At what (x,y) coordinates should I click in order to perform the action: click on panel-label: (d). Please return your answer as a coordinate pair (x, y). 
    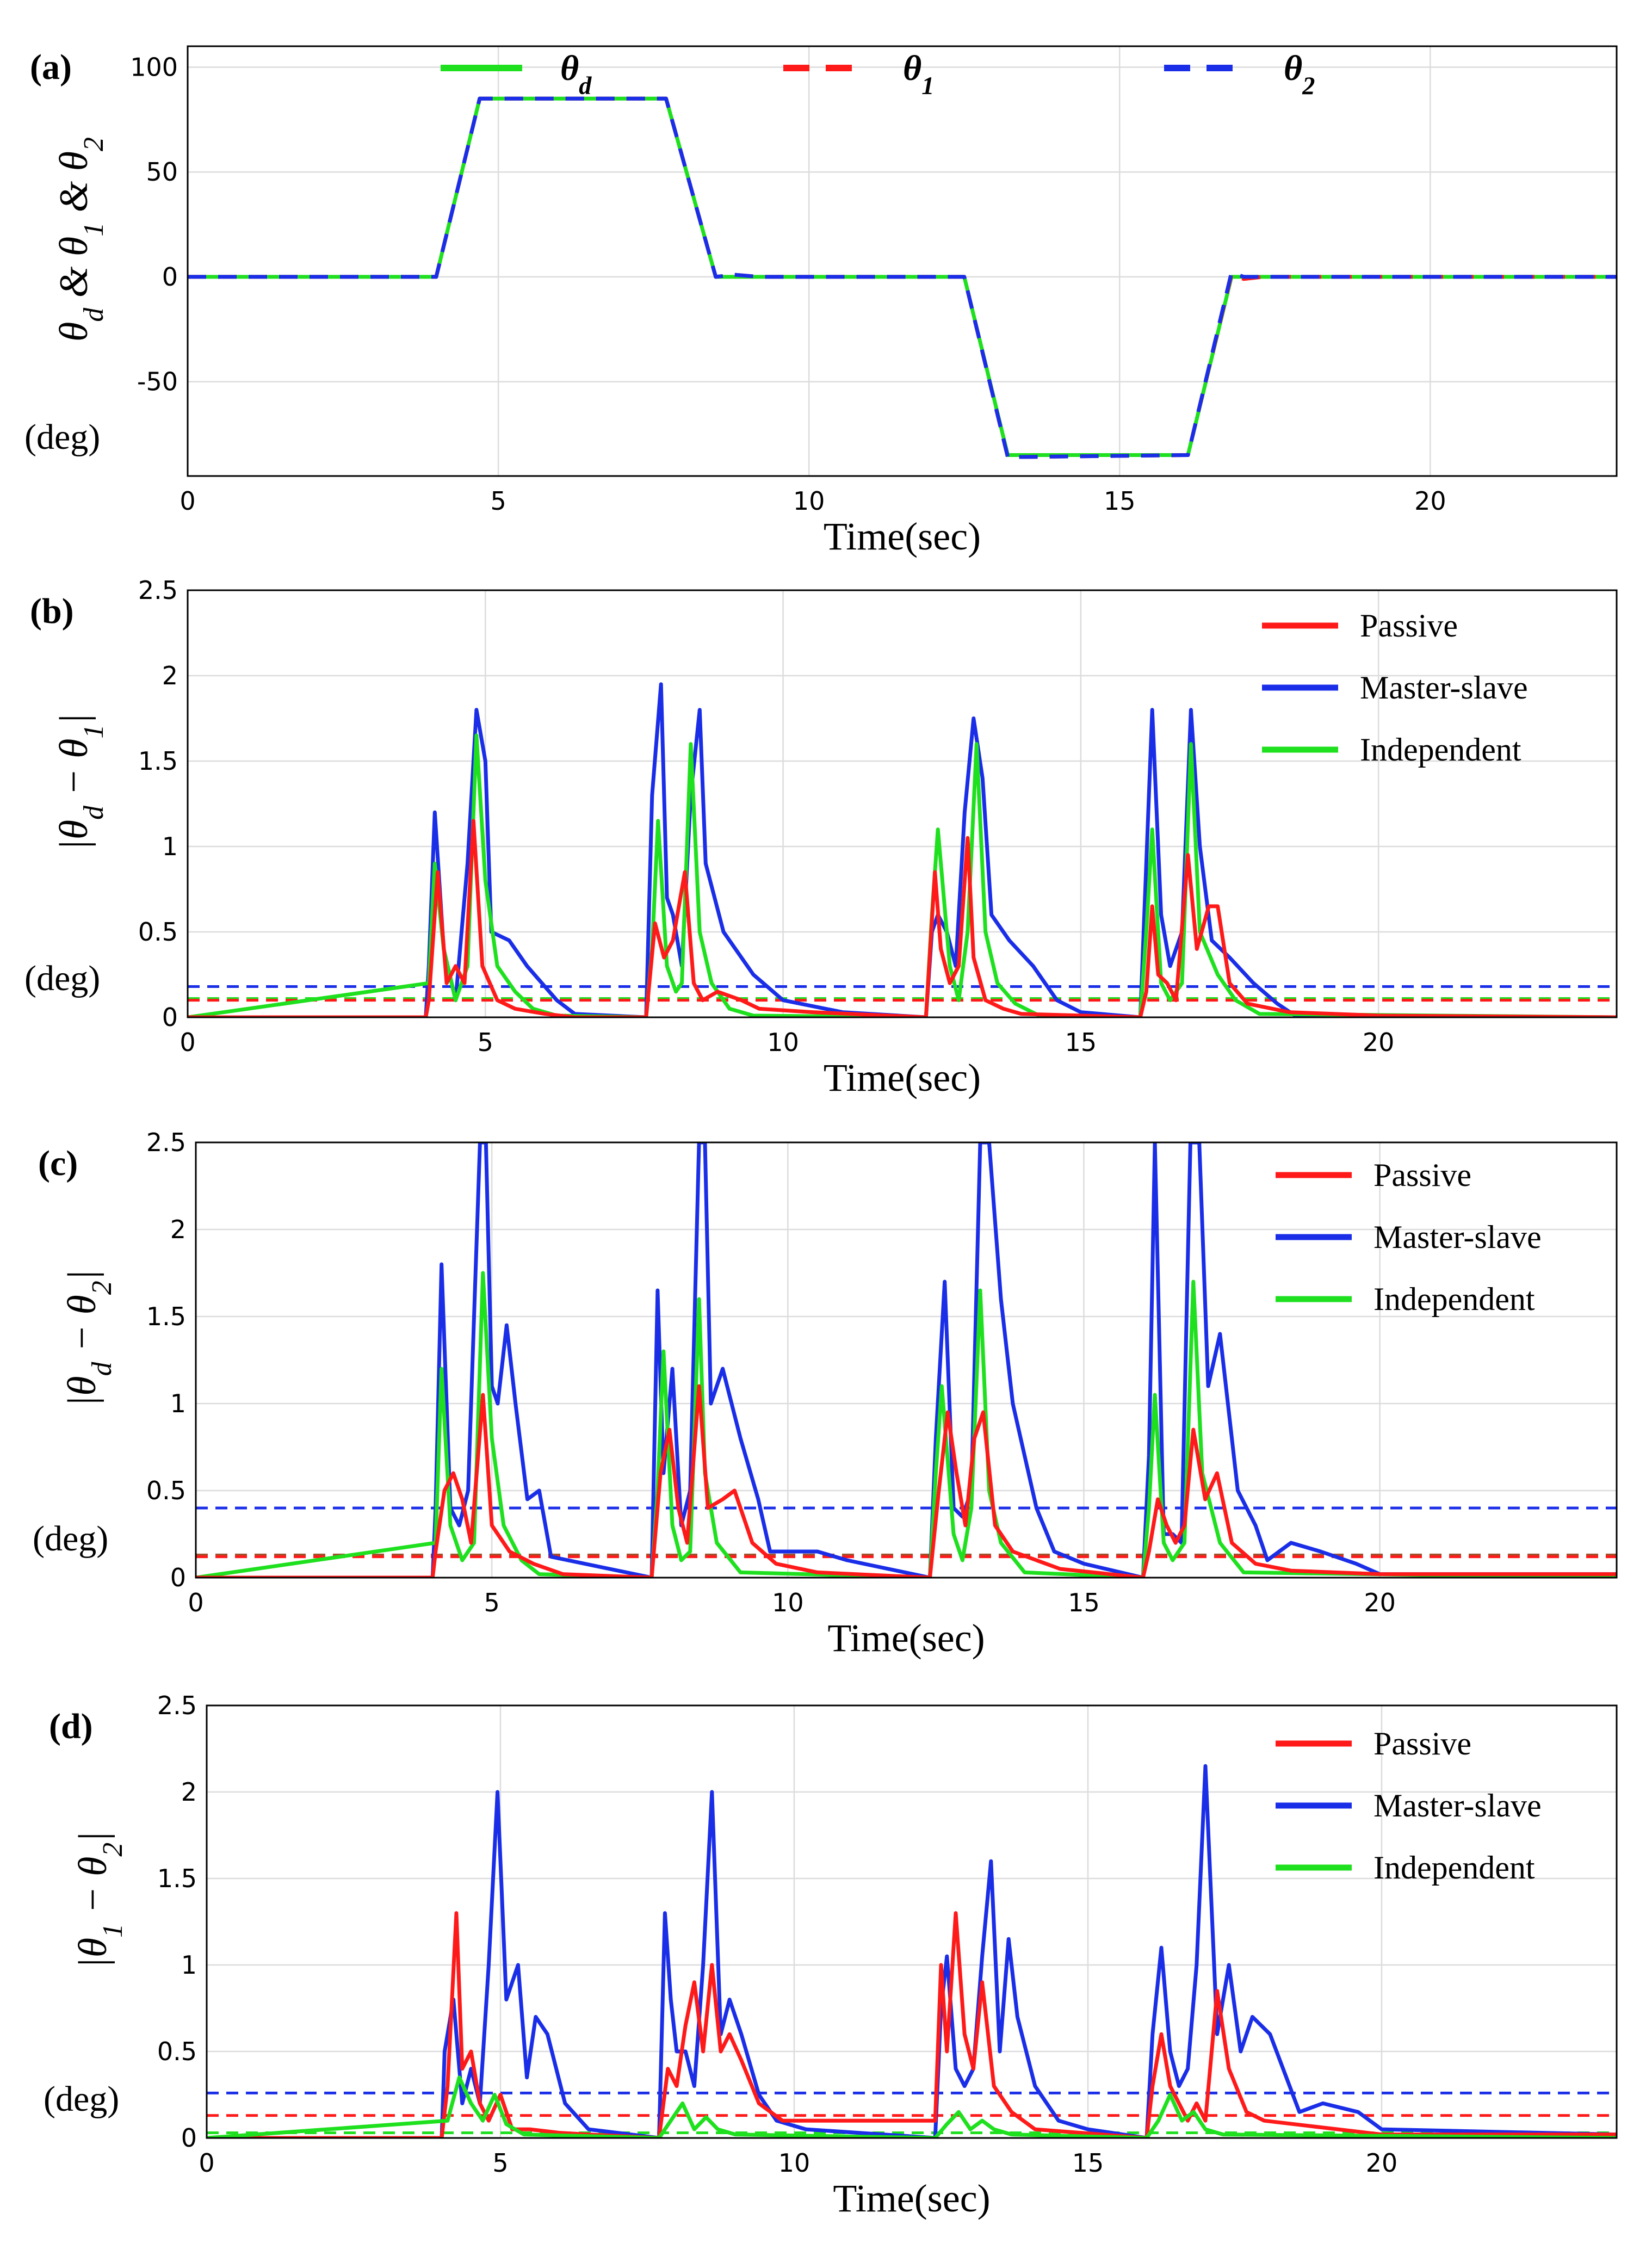
    Looking at the image, I should click on (71, 1727).